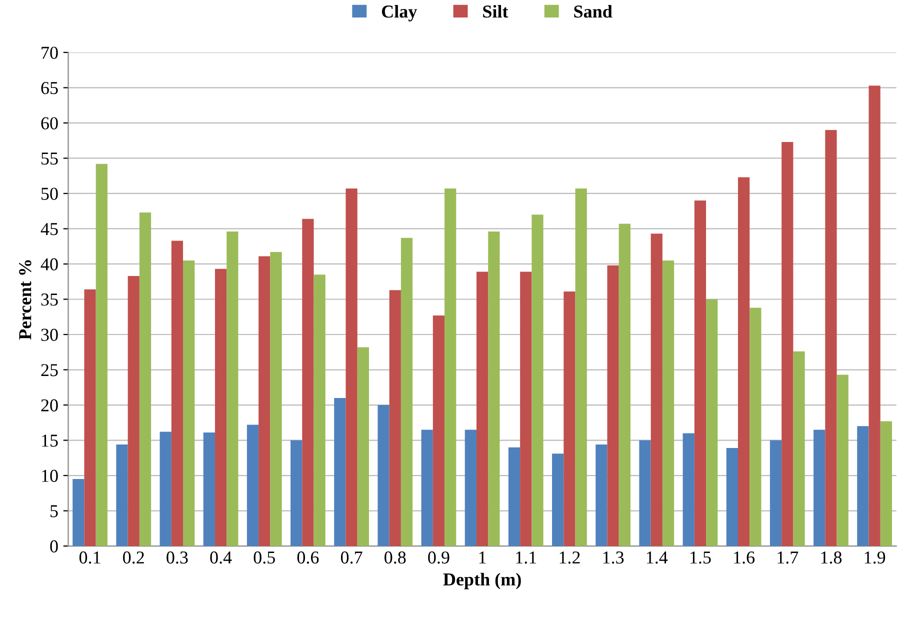  I want to click on y-tick-label: 25, so click(49, 370).